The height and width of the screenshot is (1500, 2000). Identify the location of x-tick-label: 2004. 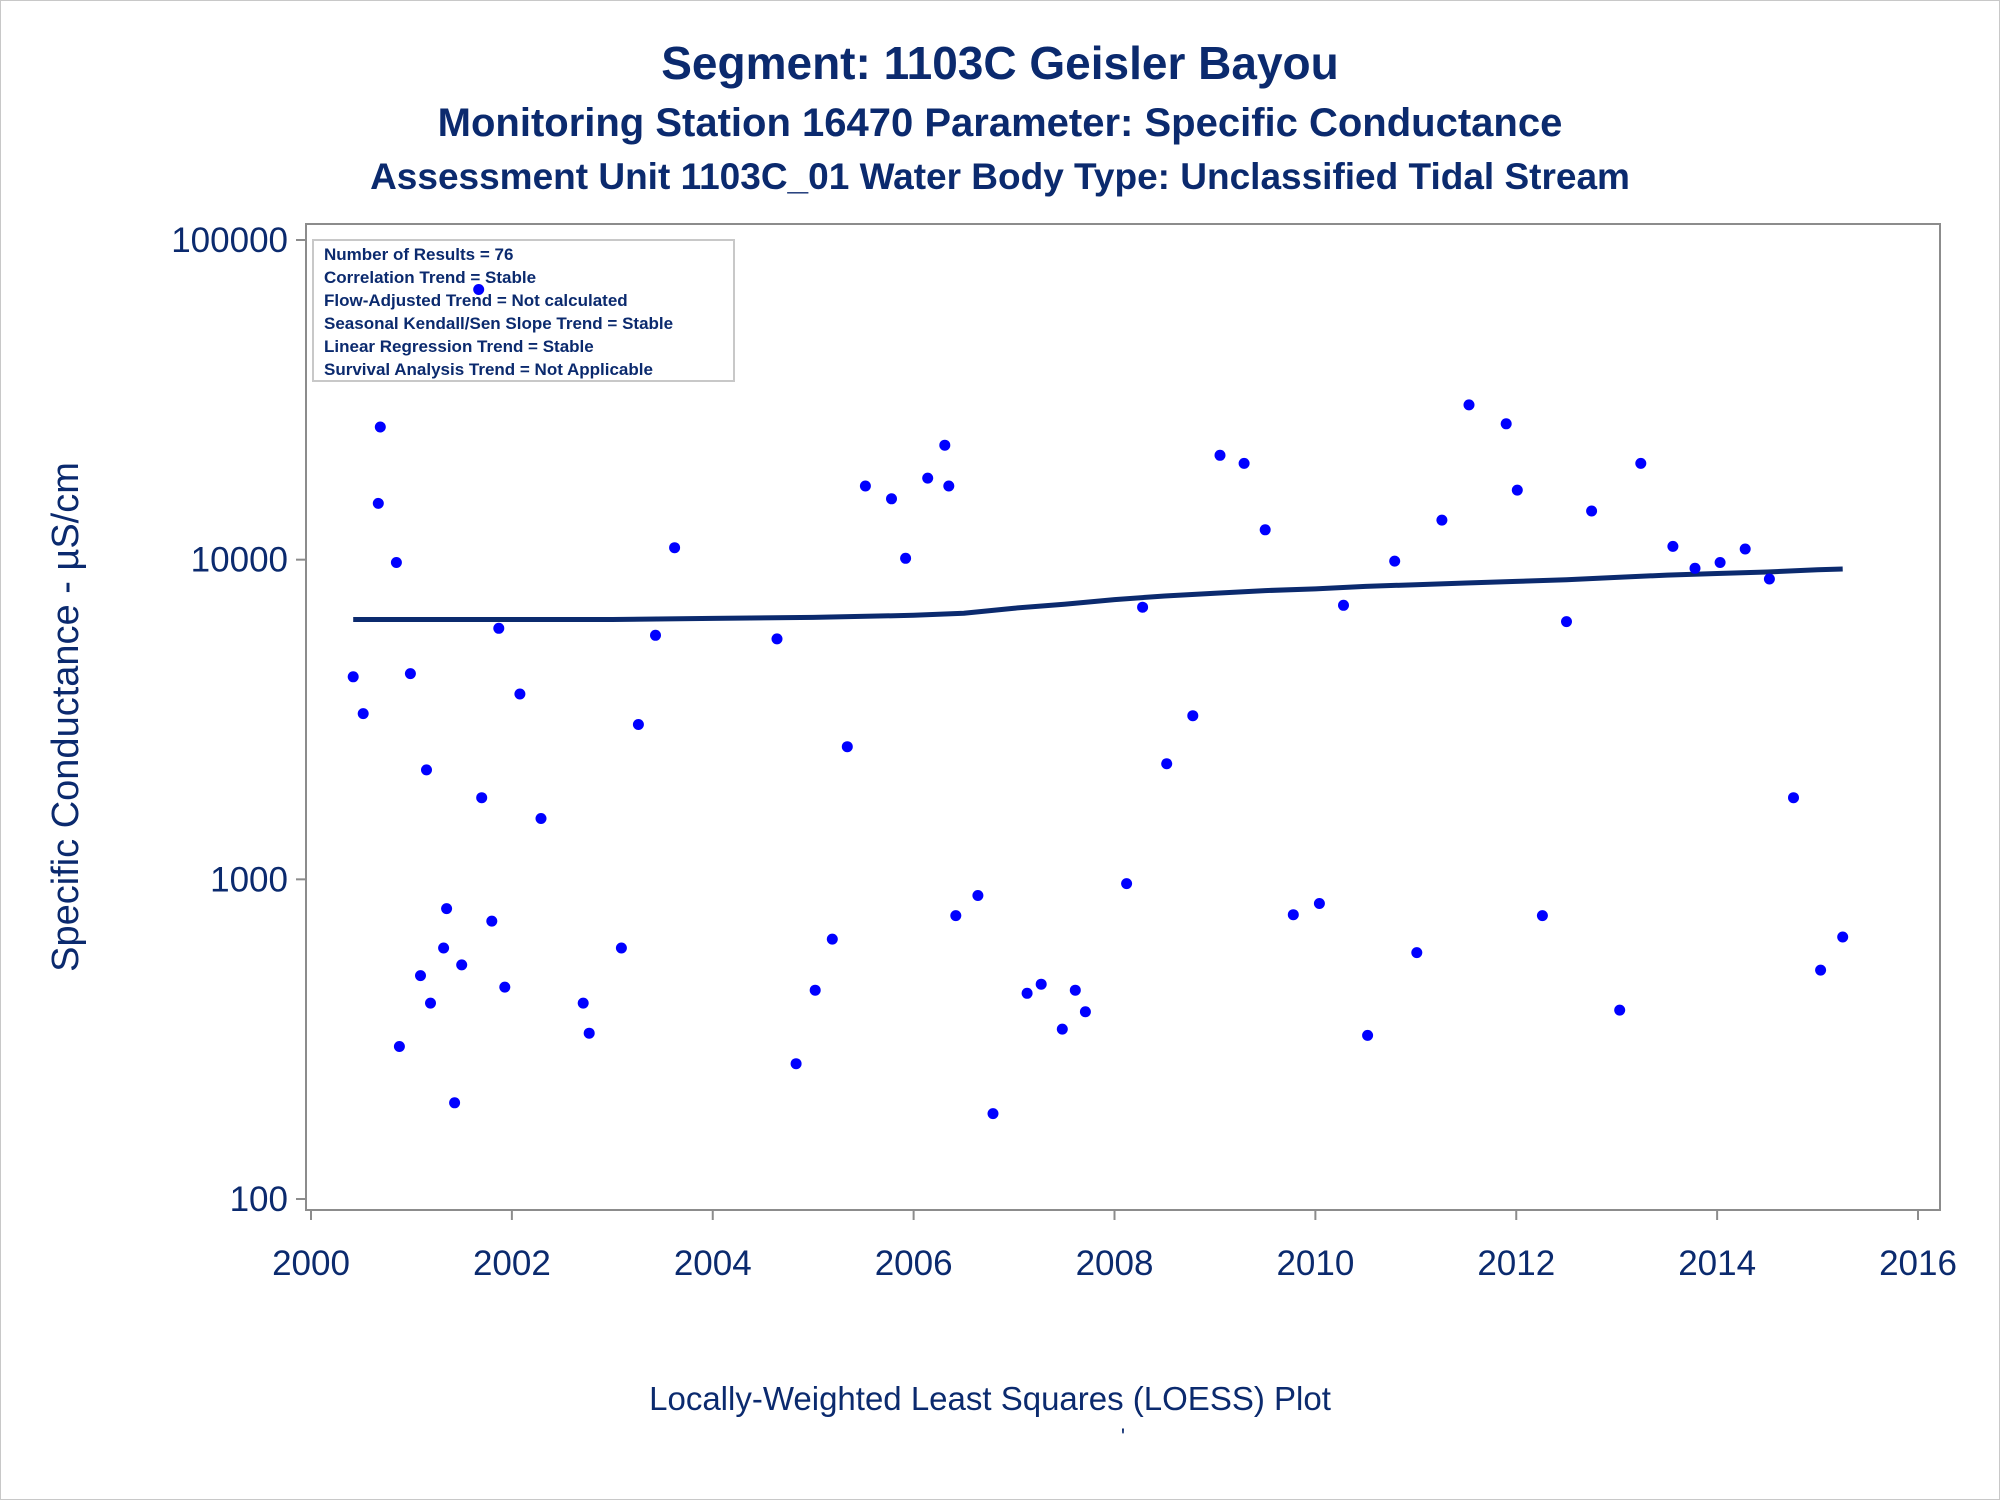
(713, 1263).